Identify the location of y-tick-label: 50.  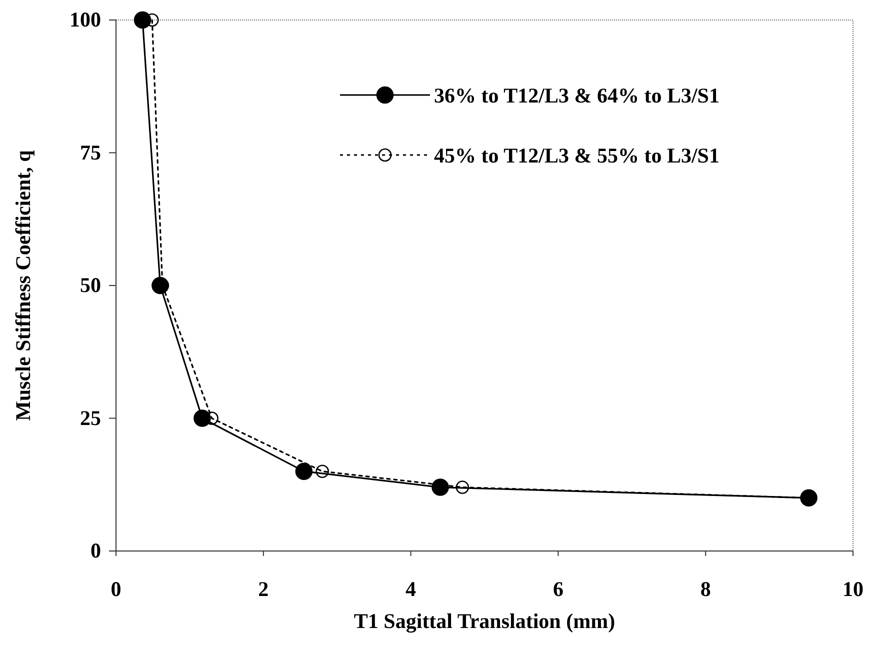
(90, 285).